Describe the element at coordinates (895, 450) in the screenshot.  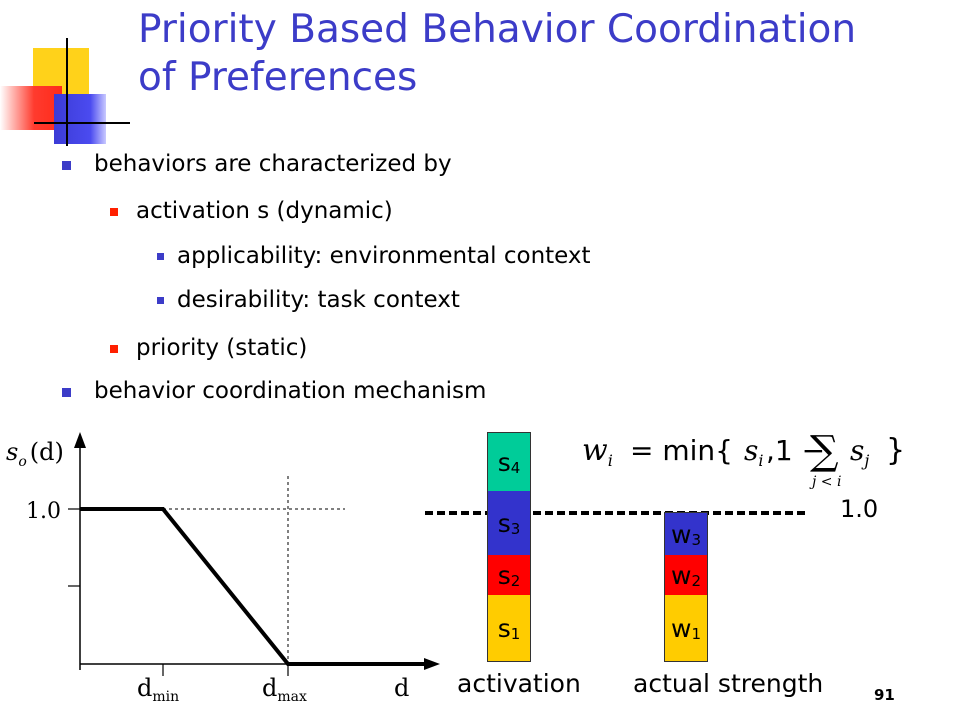
I see `formula-close: }` at that location.